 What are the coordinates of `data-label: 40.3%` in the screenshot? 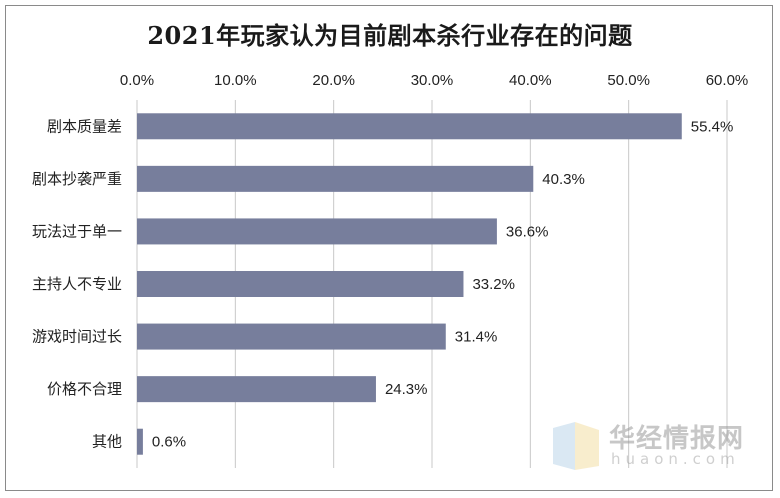 It's located at (563, 179).